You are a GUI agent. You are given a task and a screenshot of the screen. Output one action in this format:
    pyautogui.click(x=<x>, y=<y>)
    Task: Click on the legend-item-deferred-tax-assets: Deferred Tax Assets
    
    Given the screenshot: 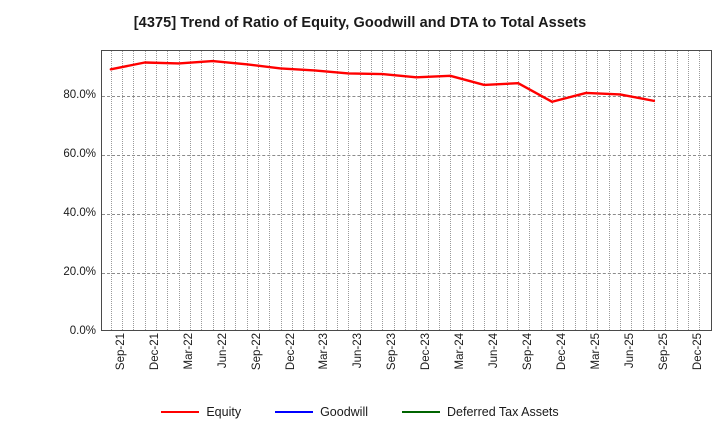 What is the action you would take?
    pyautogui.click(x=480, y=412)
    